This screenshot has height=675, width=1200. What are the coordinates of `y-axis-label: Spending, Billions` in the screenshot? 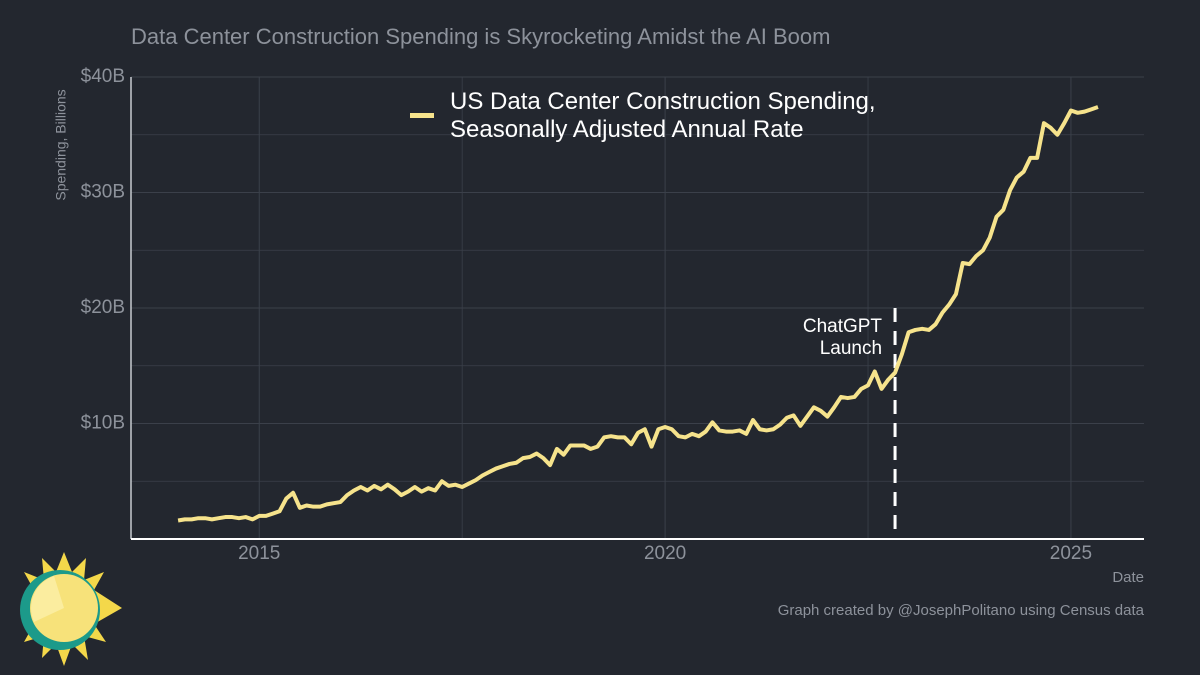 It's located at (61, 144).